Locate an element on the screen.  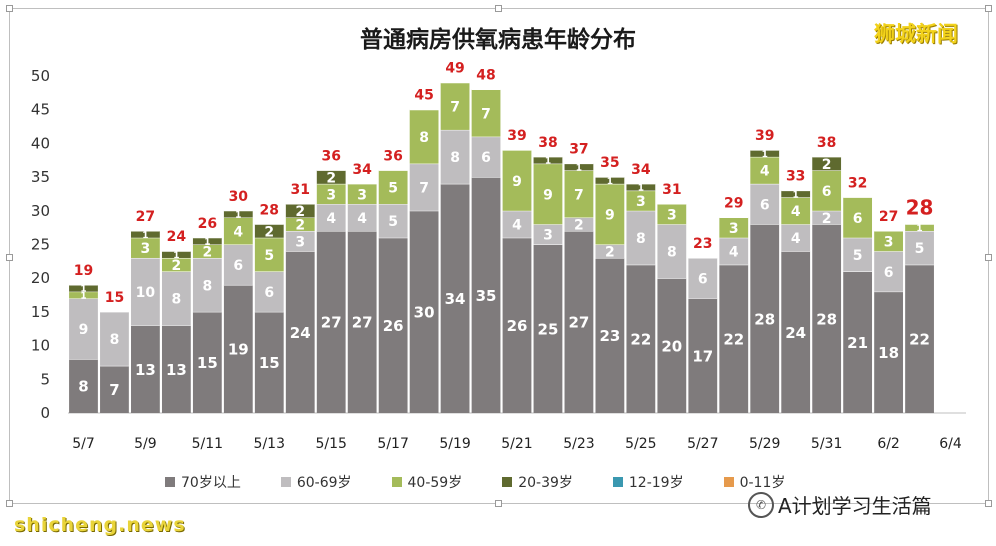
y-tick-label: 25 is located at coordinates (40, 245).